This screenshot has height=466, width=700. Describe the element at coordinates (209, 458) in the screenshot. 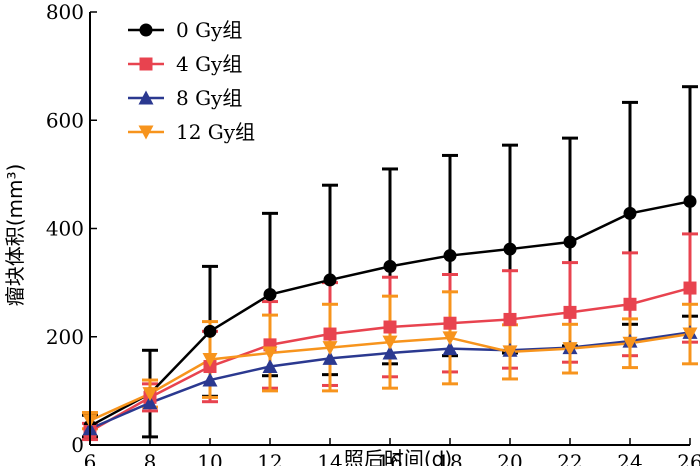

I see `x-tick-label-10: 10` at that location.